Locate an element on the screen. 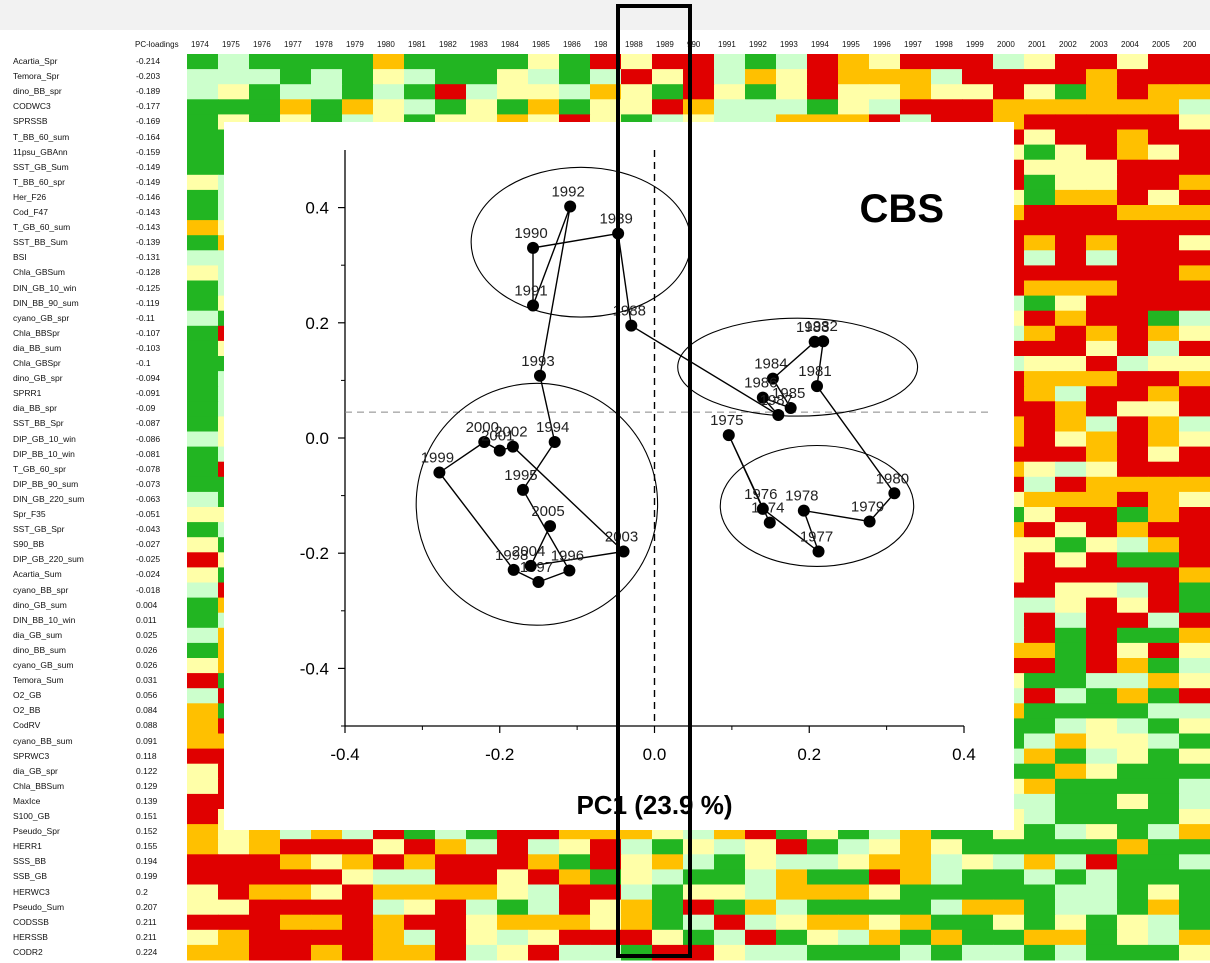 This screenshot has height=963, width=1210. variable-loading: -0.164 is located at coordinates (148, 136).